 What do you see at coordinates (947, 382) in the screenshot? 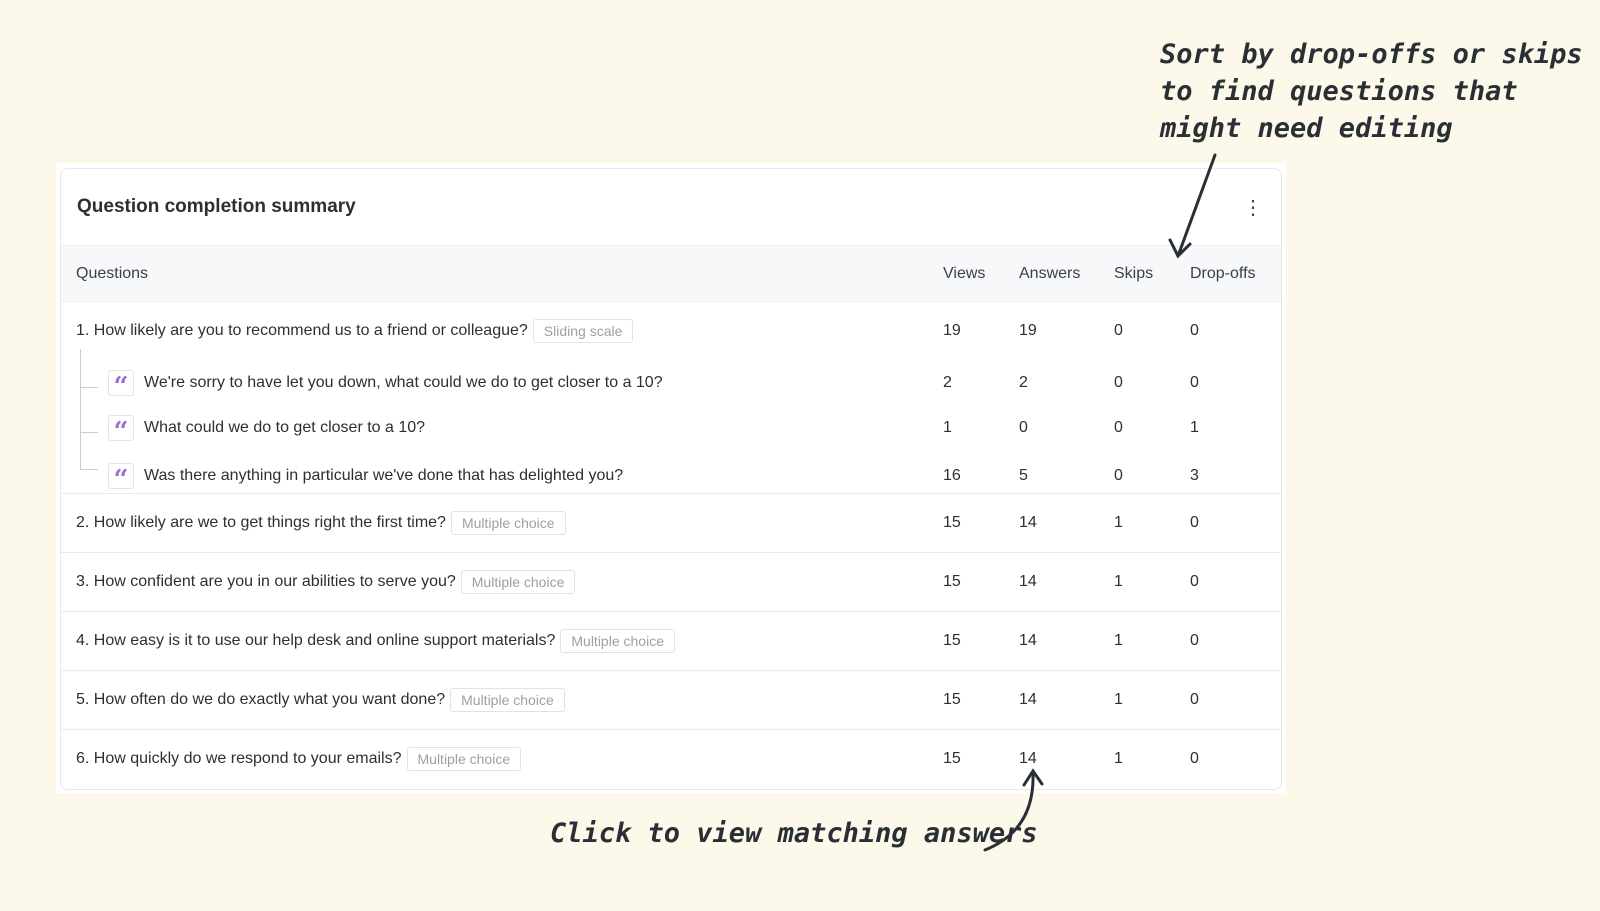
I see `views-cell: 2` at bounding box center [947, 382].